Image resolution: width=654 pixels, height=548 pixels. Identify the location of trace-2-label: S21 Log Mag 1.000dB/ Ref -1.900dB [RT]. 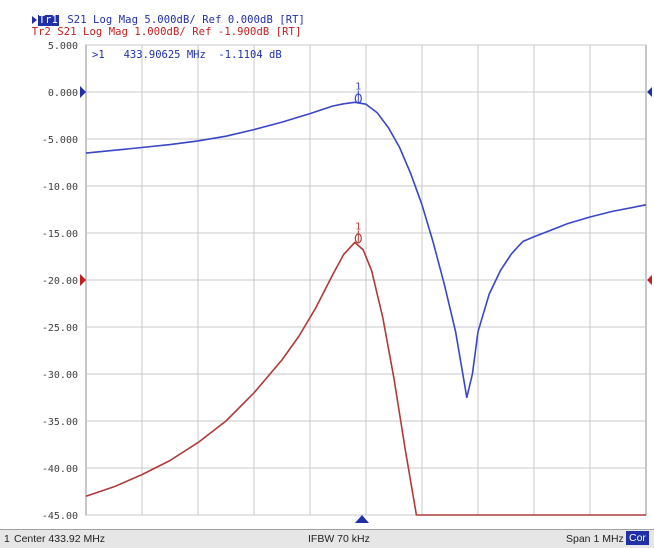
(179, 32).